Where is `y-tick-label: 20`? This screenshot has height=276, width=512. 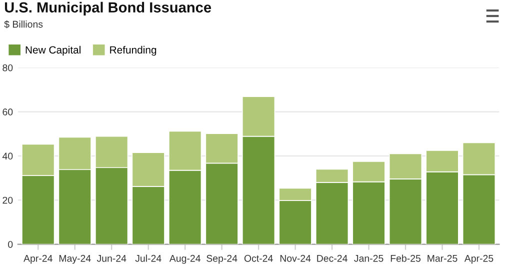
y-tick-label: 20 is located at coordinates (7, 200).